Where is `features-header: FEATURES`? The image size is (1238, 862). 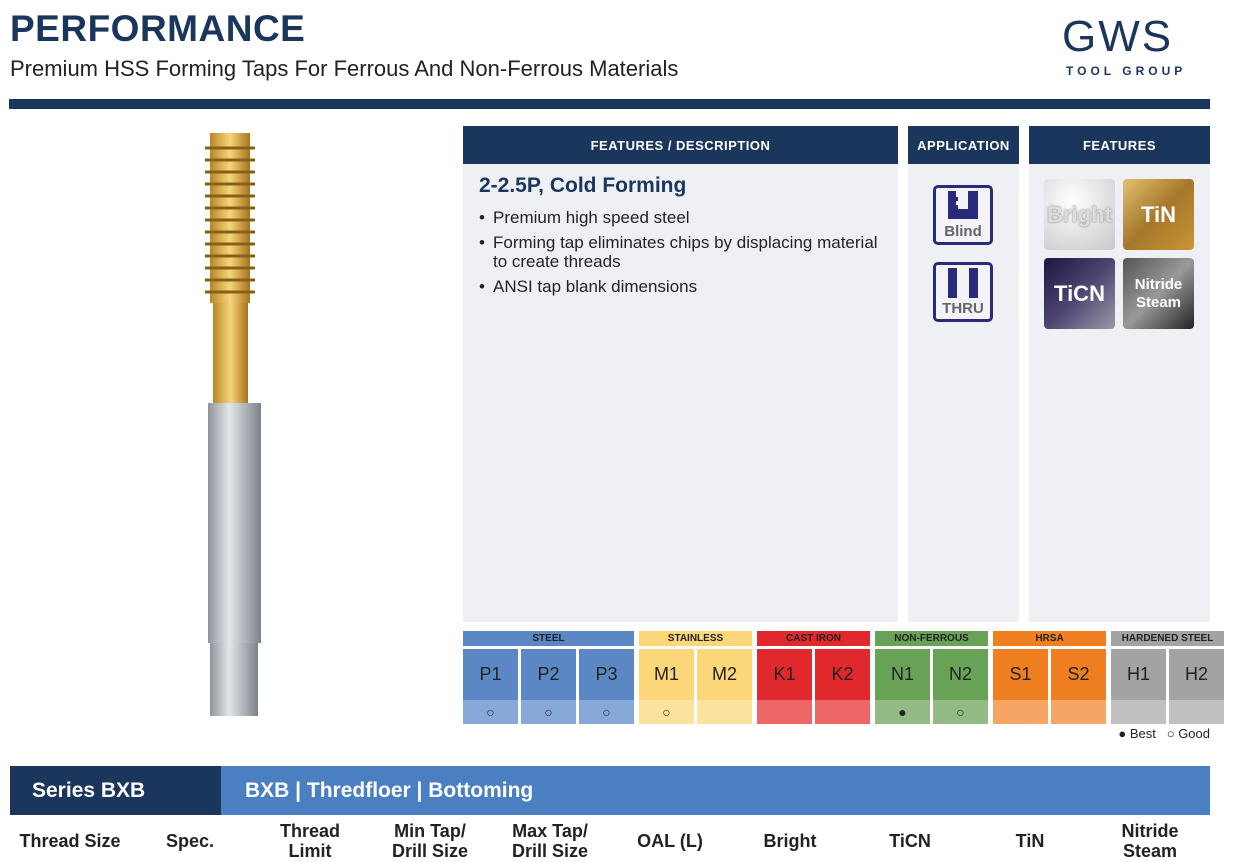
features-header: FEATURES is located at coordinates (1119, 145).